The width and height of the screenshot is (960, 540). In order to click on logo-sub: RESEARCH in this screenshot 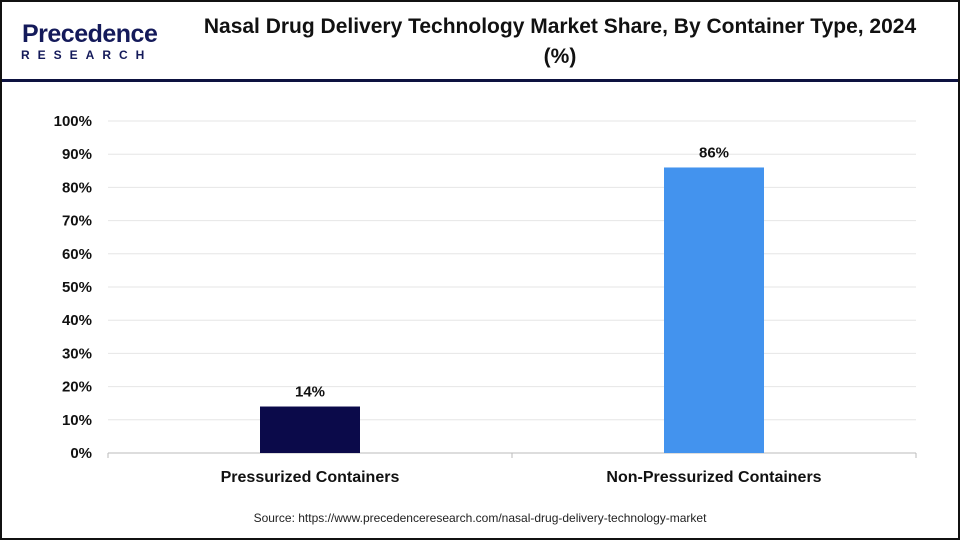, I will do `click(87, 55)`.